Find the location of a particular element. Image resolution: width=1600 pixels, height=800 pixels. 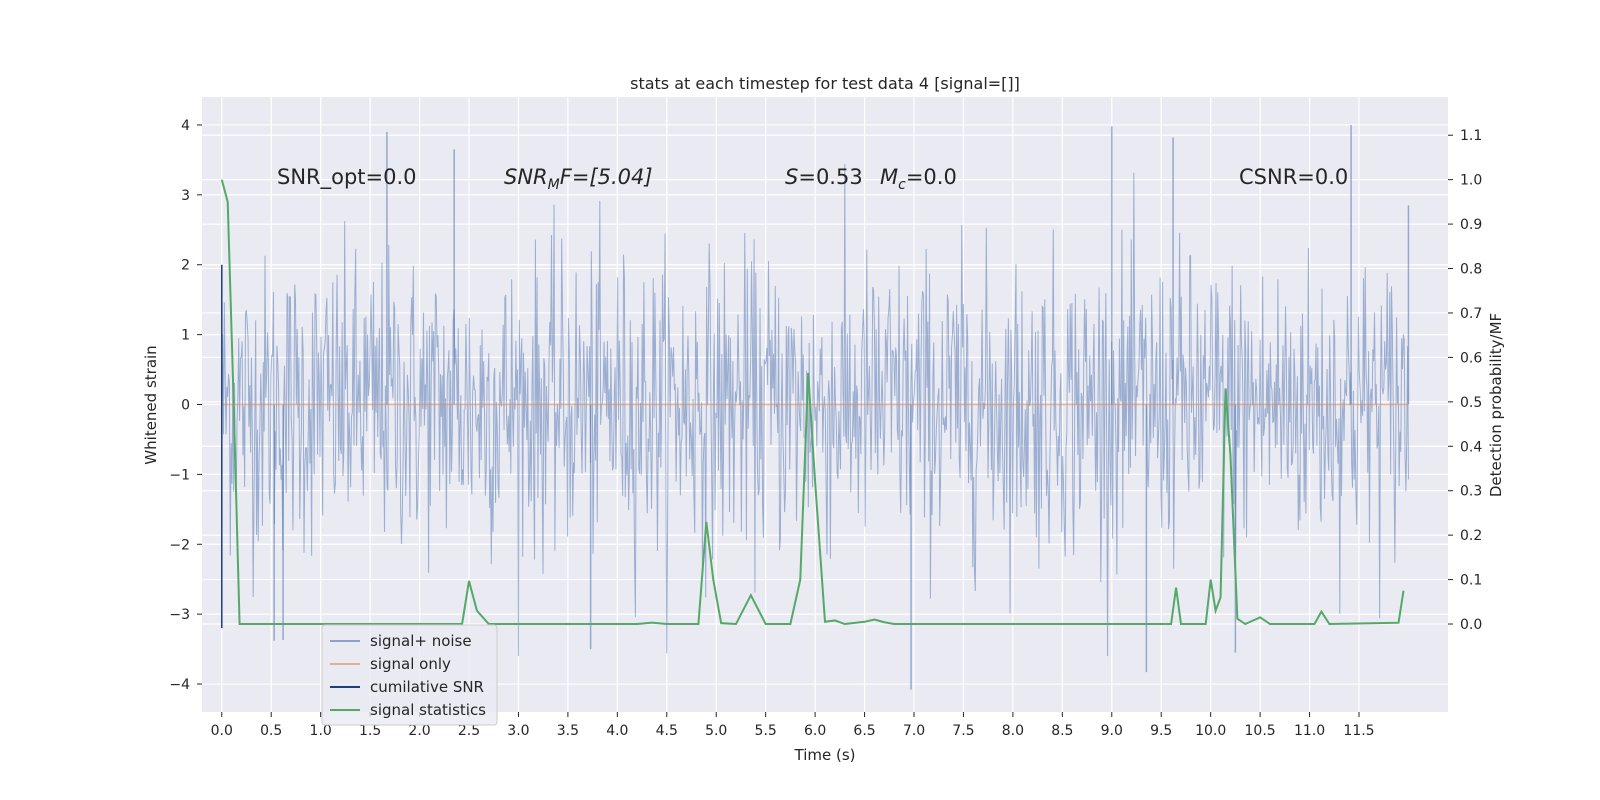

x-tick-label: 9.5 is located at coordinates (1161, 731).